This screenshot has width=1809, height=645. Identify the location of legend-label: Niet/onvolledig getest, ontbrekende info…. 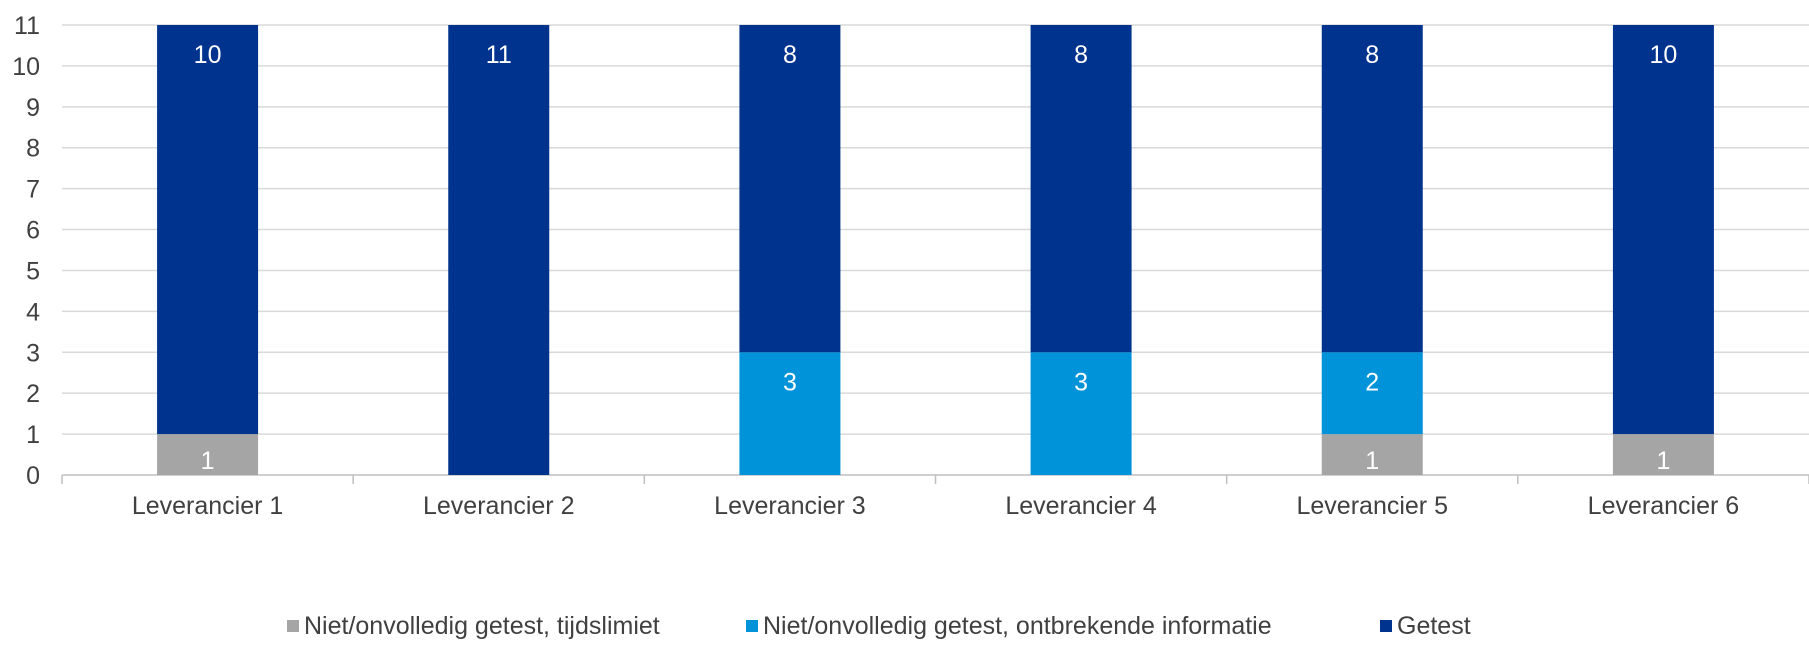
(1017, 626).